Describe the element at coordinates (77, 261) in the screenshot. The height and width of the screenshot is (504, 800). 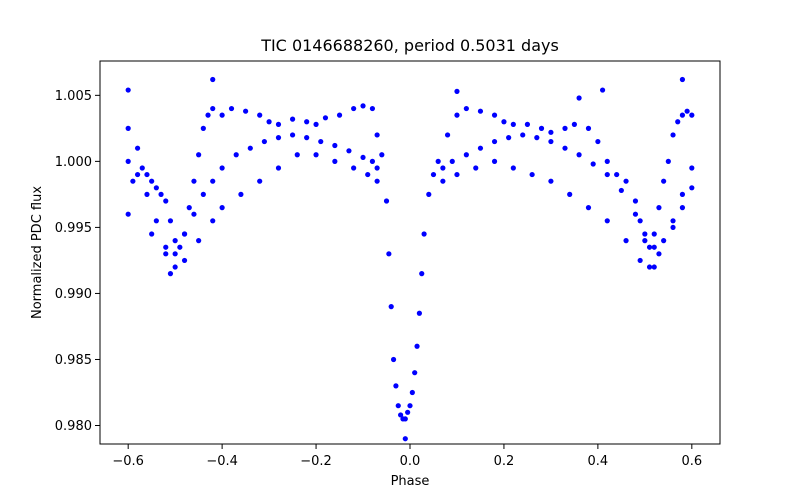
I see `y-axis: 0.980 0.985 0.990 0.995 1.000 1.005` at that location.